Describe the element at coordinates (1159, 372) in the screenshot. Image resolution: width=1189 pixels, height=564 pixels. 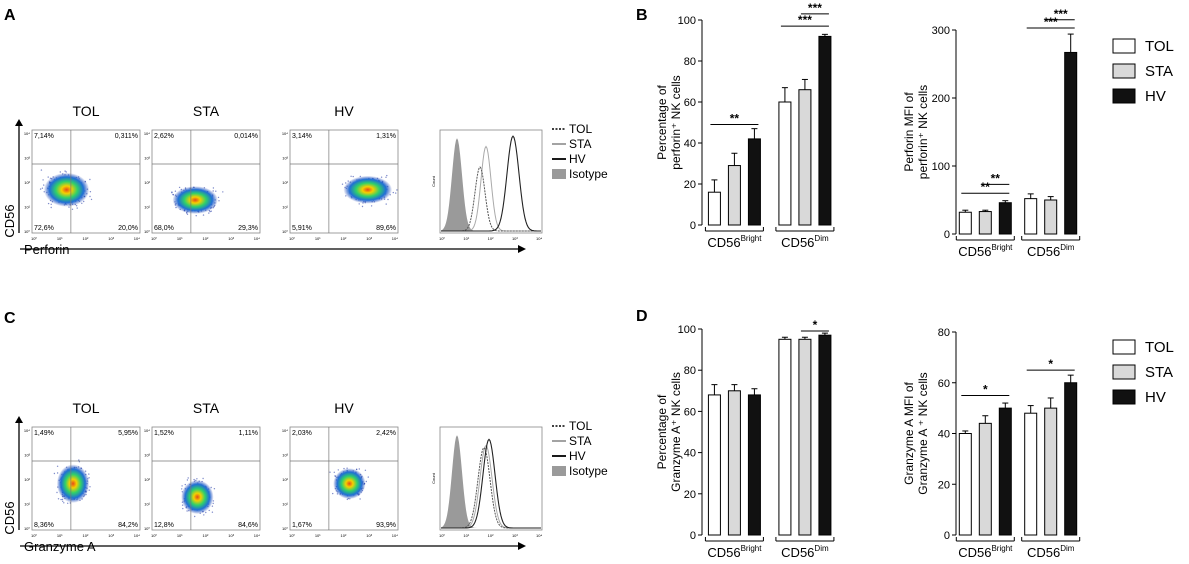
I see `legend-label: STA` at that location.